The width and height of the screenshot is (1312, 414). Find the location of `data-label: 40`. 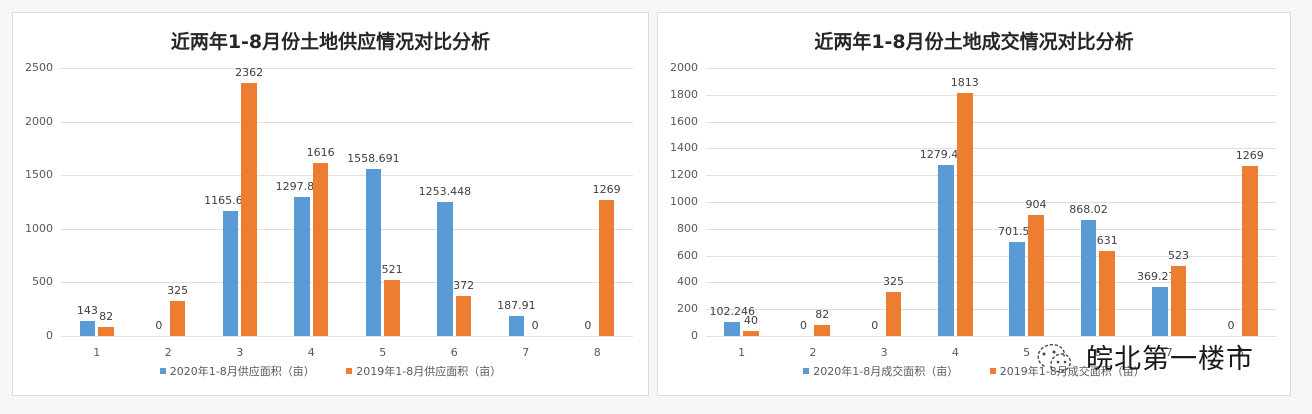

data-label: 40 is located at coordinates (750, 320).